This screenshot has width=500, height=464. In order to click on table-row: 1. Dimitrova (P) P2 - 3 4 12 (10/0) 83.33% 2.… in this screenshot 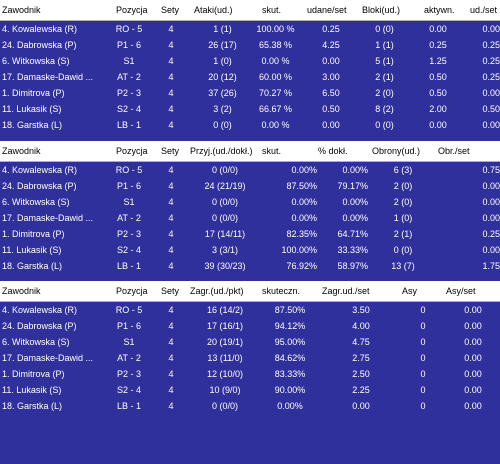, I will do `click(250, 374)`.